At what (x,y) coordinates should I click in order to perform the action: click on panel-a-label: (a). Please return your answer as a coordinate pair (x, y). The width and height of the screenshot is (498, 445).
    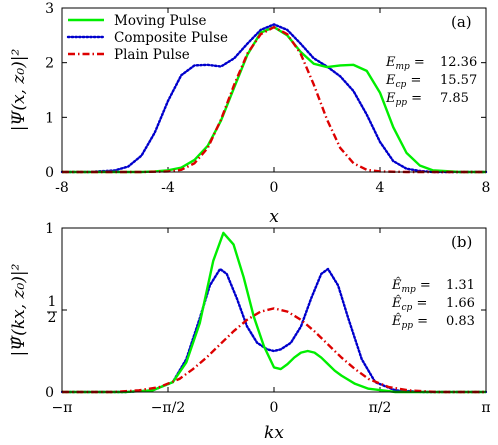
    Looking at the image, I should click on (461, 22).